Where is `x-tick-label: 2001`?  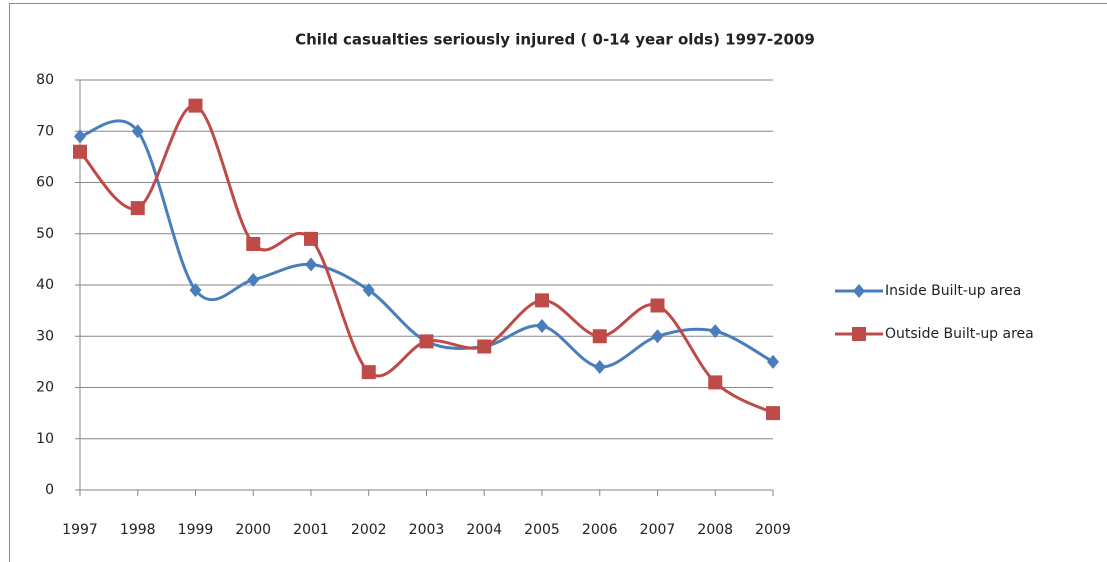 x-tick-label: 2001 is located at coordinates (311, 530).